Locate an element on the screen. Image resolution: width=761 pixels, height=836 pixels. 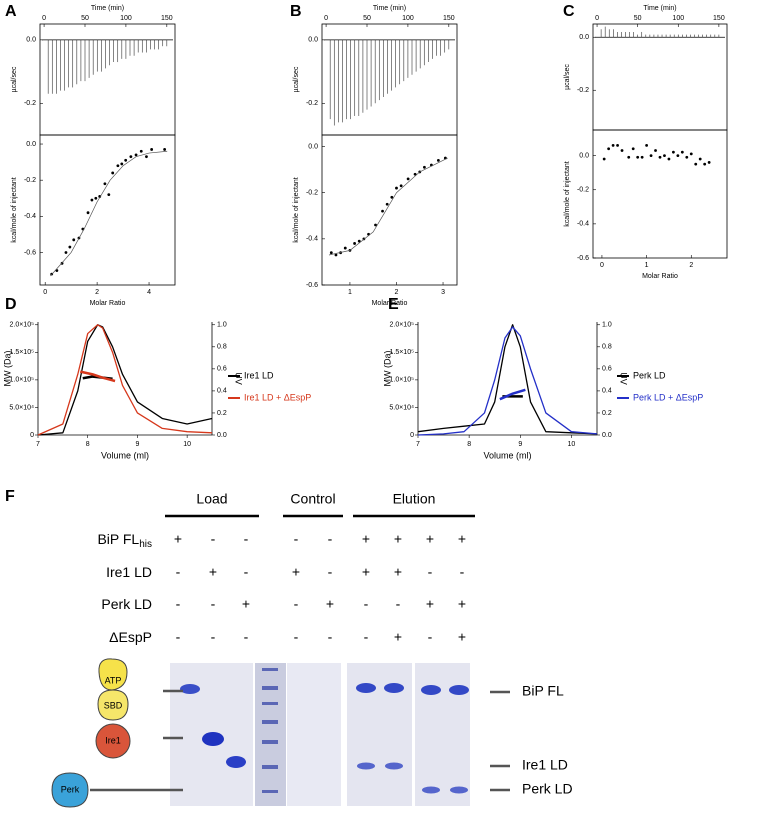
y-tick-label: 0.0 is located at coordinates (313, 40).